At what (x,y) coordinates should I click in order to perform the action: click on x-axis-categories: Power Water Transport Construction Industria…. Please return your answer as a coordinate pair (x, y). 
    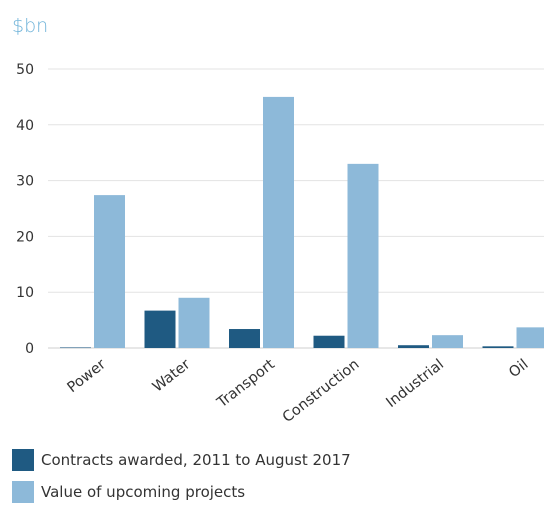
    Looking at the image, I should click on (298, 391).